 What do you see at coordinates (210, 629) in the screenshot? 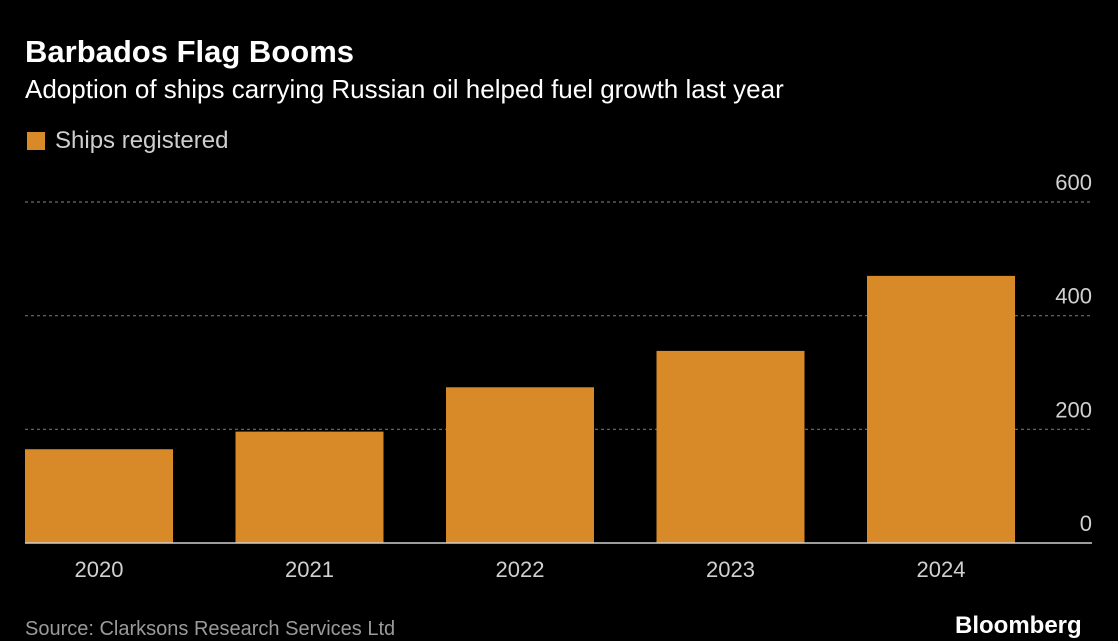
I see `source-note: Source: Clarksons Research Services Ltd` at bounding box center [210, 629].